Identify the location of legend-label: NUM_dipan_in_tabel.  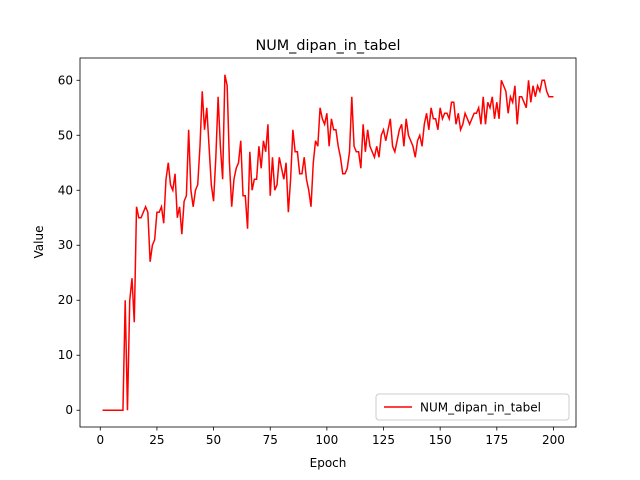
(480, 408).